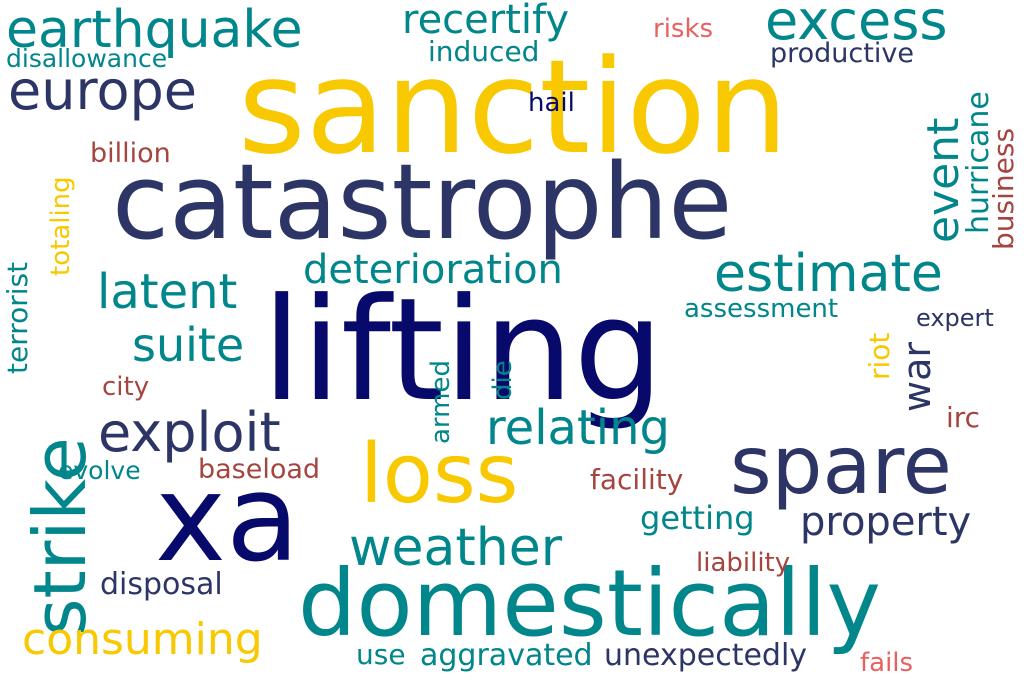  I want to click on word-xa: xa, so click(227, 519).